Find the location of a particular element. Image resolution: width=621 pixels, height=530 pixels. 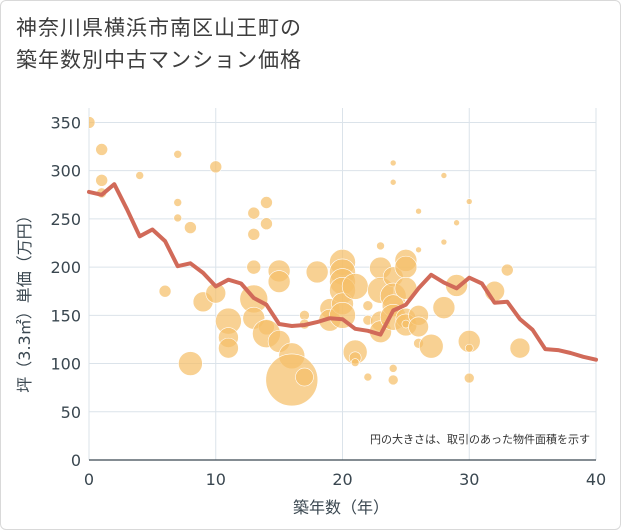

y-tick-label: 200 is located at coordinates (65, 267).